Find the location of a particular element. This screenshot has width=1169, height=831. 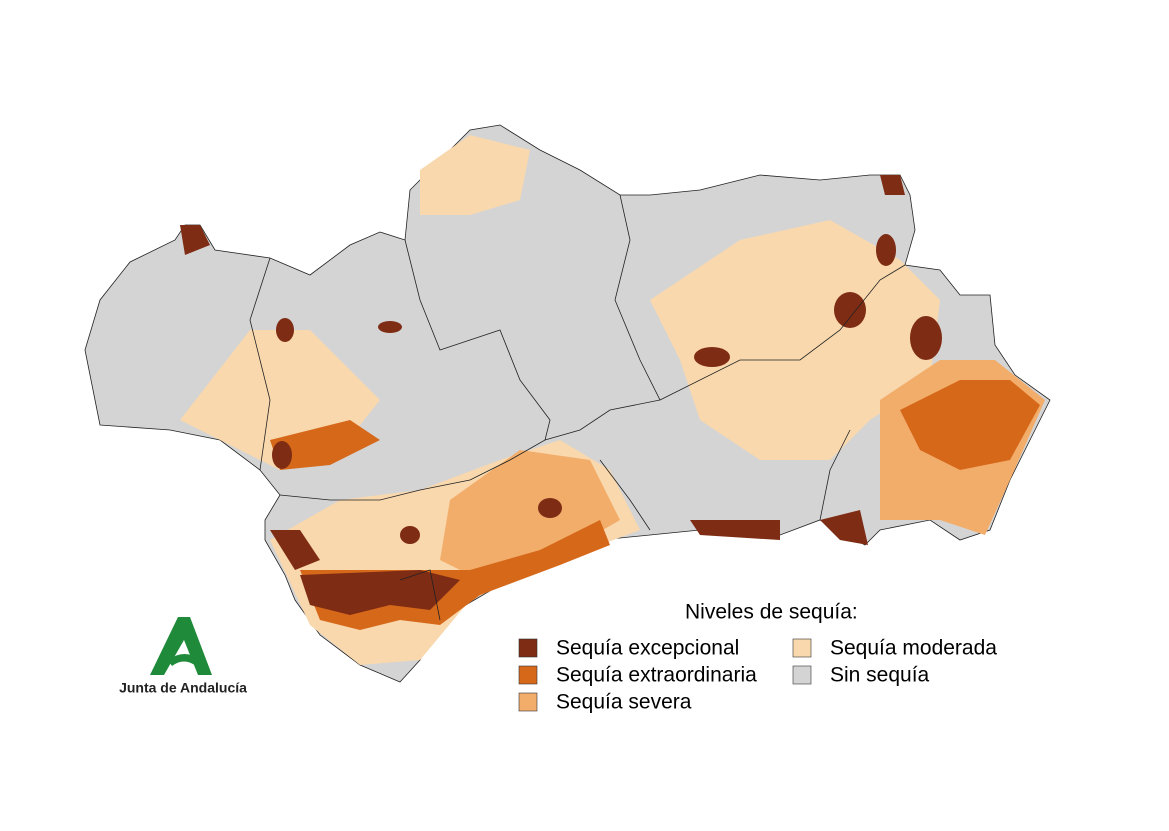

legend-label: Sequía extraordinaria is located at coordinates (656, 675).